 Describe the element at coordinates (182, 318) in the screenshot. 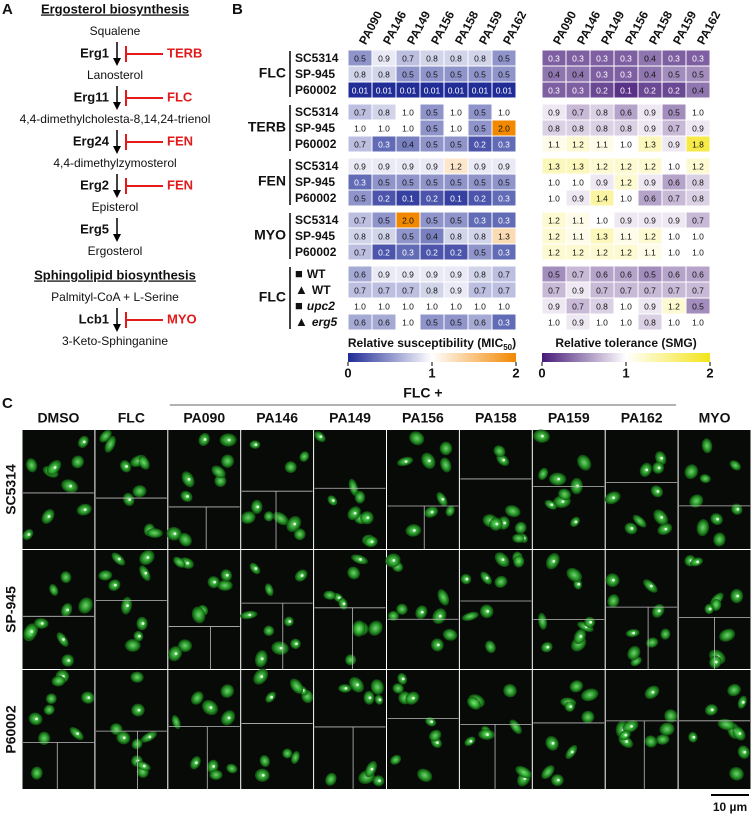

I see `inhibitor: MYO` at that location.